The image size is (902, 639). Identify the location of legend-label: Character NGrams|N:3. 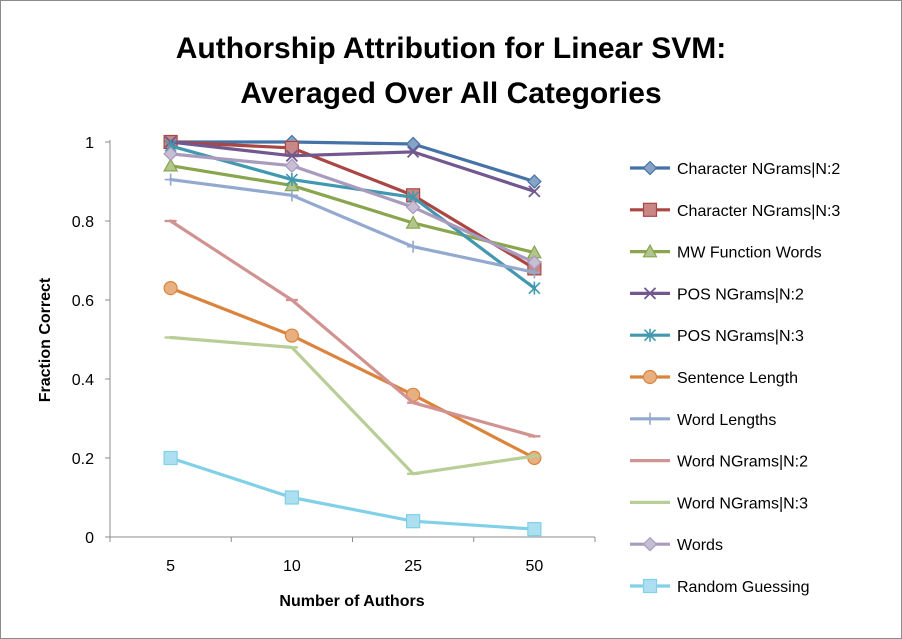
(758, 211).